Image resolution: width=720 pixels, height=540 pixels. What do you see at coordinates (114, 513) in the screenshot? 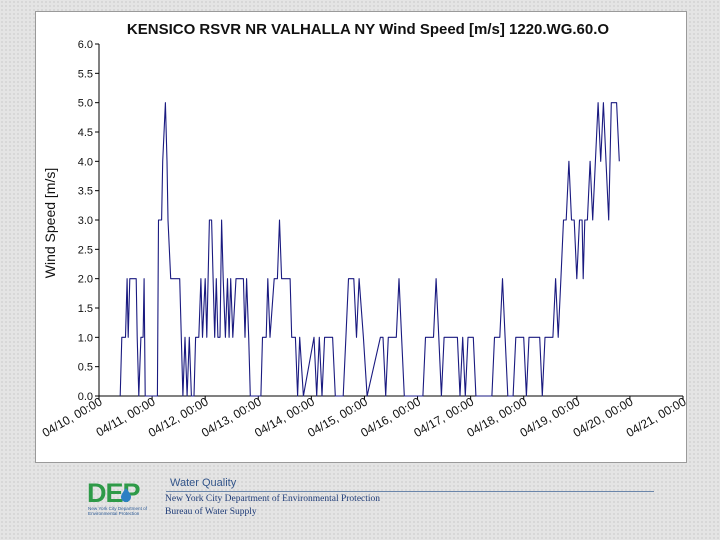
I see `logo-caption-line-2: Environmental Protection` at bounding box center [114, 513].